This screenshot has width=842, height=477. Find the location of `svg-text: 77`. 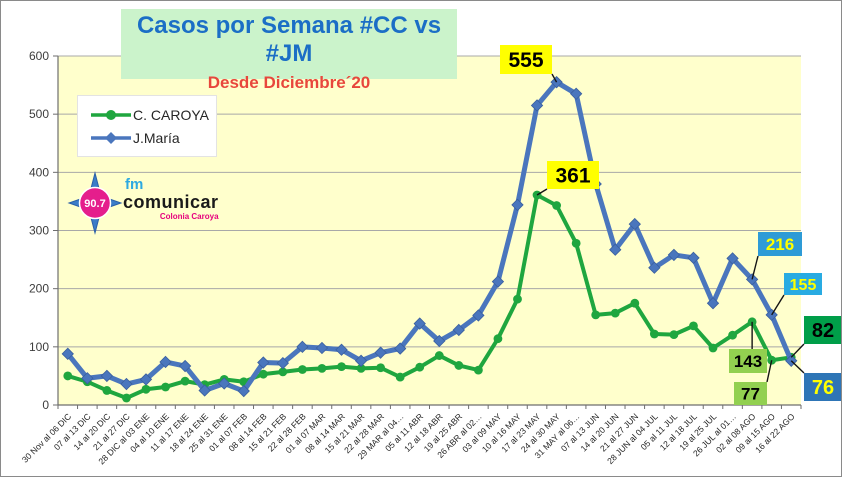

svg-text: 77 is located at coordinates (750, 394).